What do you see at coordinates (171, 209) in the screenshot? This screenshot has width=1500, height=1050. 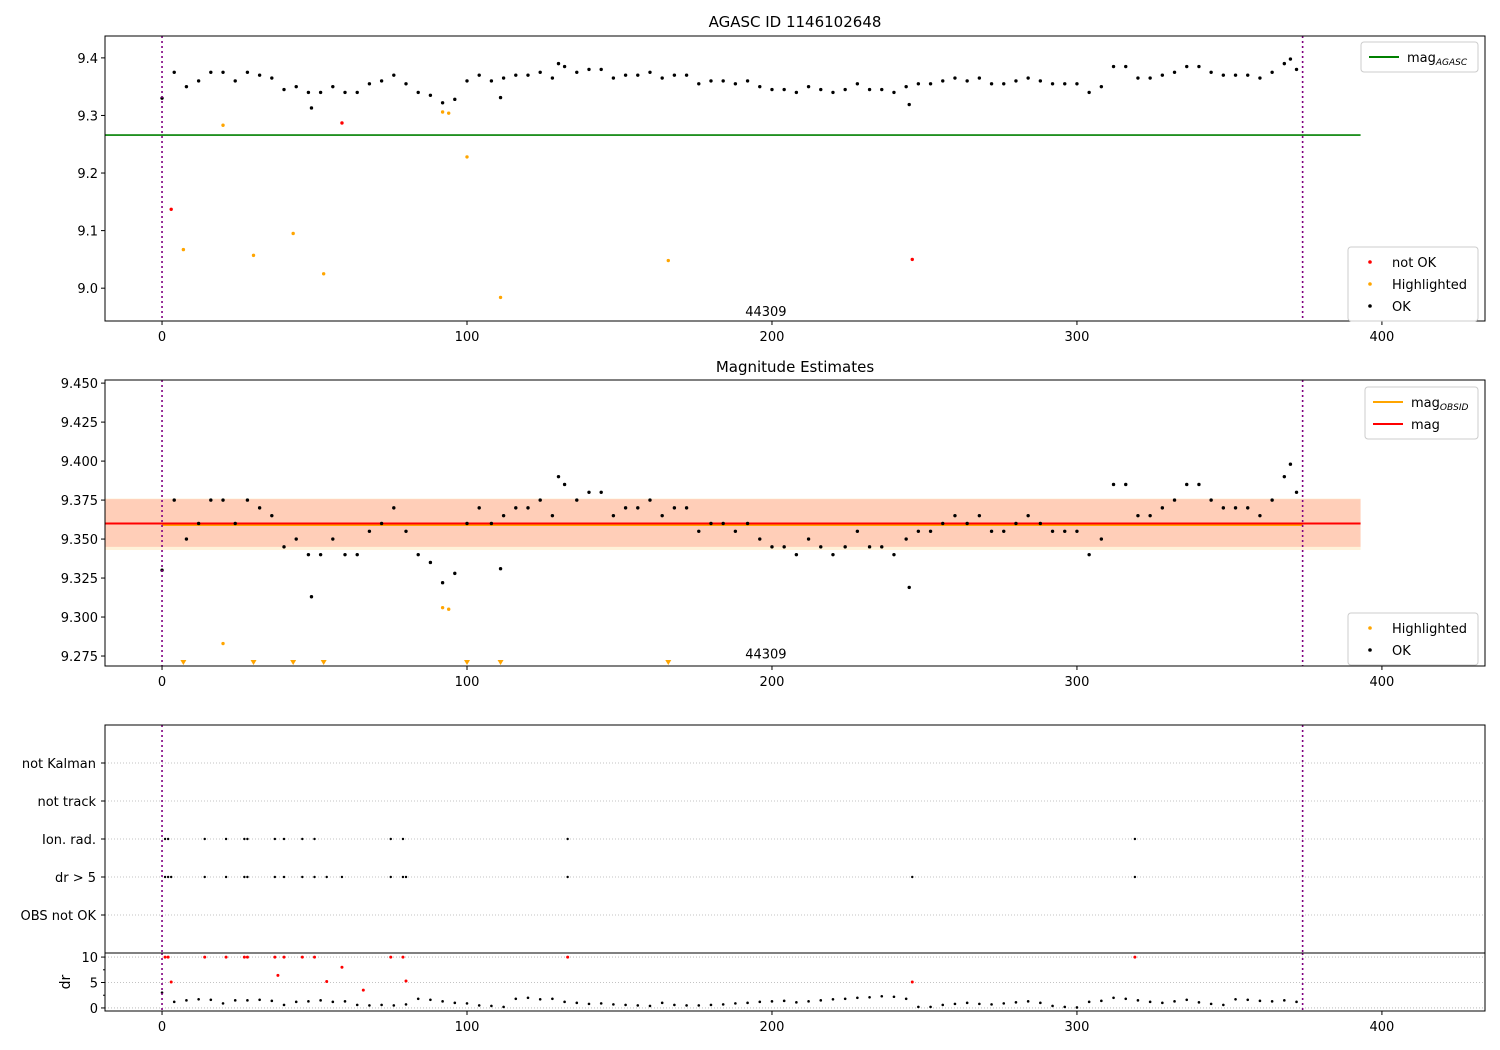 I see `not-ok-point` at bounding box center [171, 209].